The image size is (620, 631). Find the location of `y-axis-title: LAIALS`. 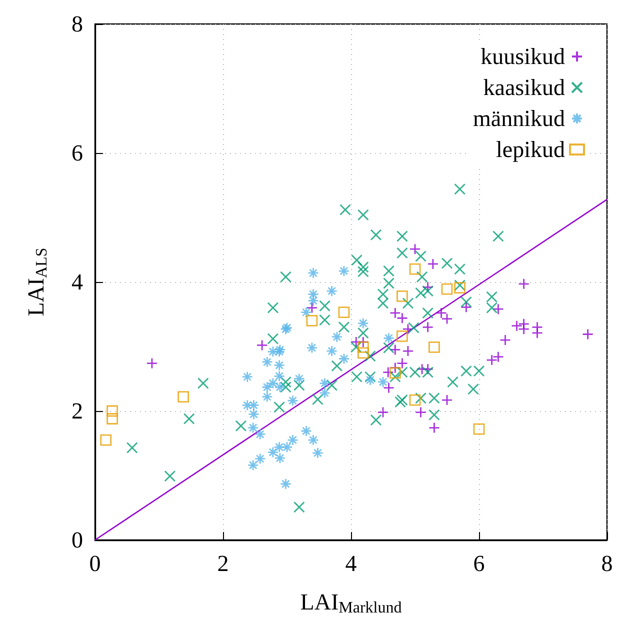

y-axis-title: LAIALS is located at coordinates (37, 282).